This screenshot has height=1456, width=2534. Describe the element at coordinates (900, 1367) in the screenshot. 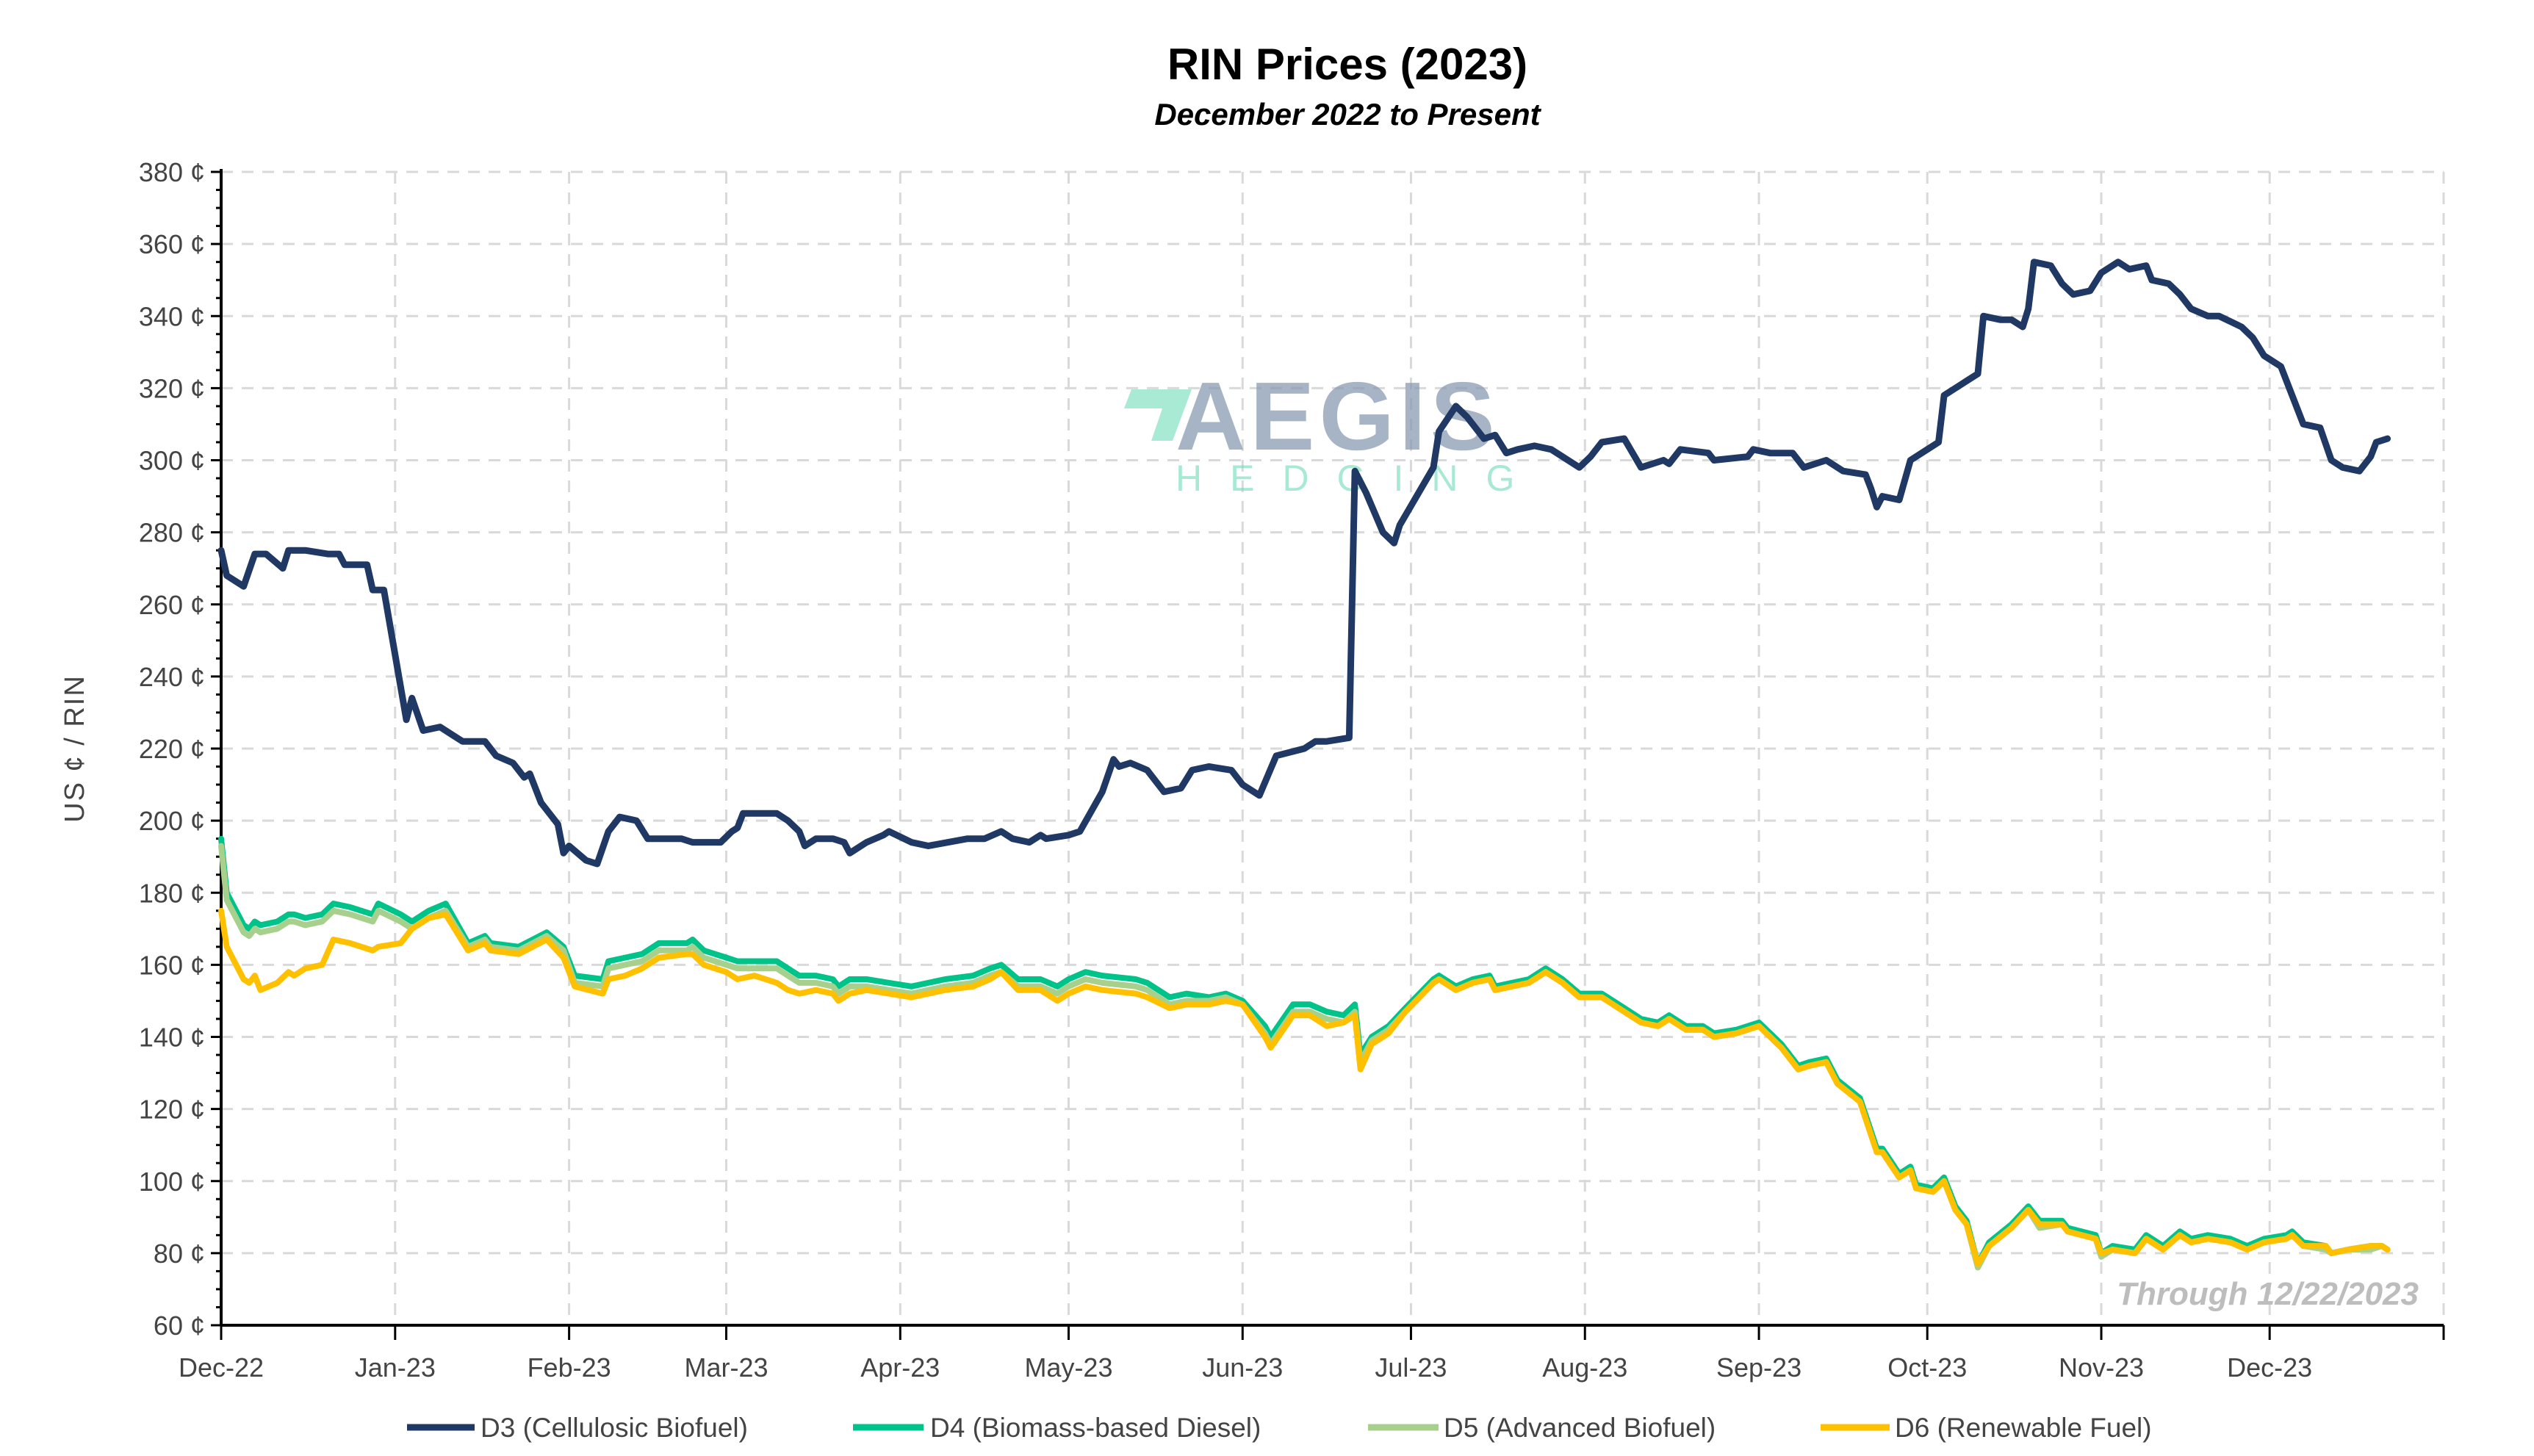

I see `x-tick-label: Apr-23` at that location.